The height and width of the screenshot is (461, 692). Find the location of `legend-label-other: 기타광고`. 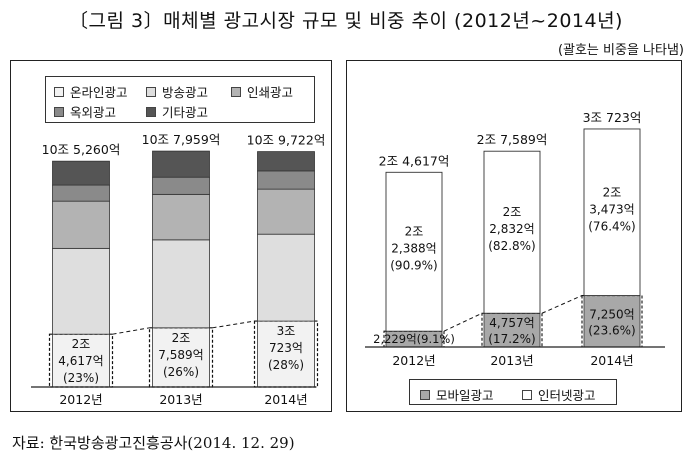

legend-label-other: 기타광고 is located at coordinates (185, 112).